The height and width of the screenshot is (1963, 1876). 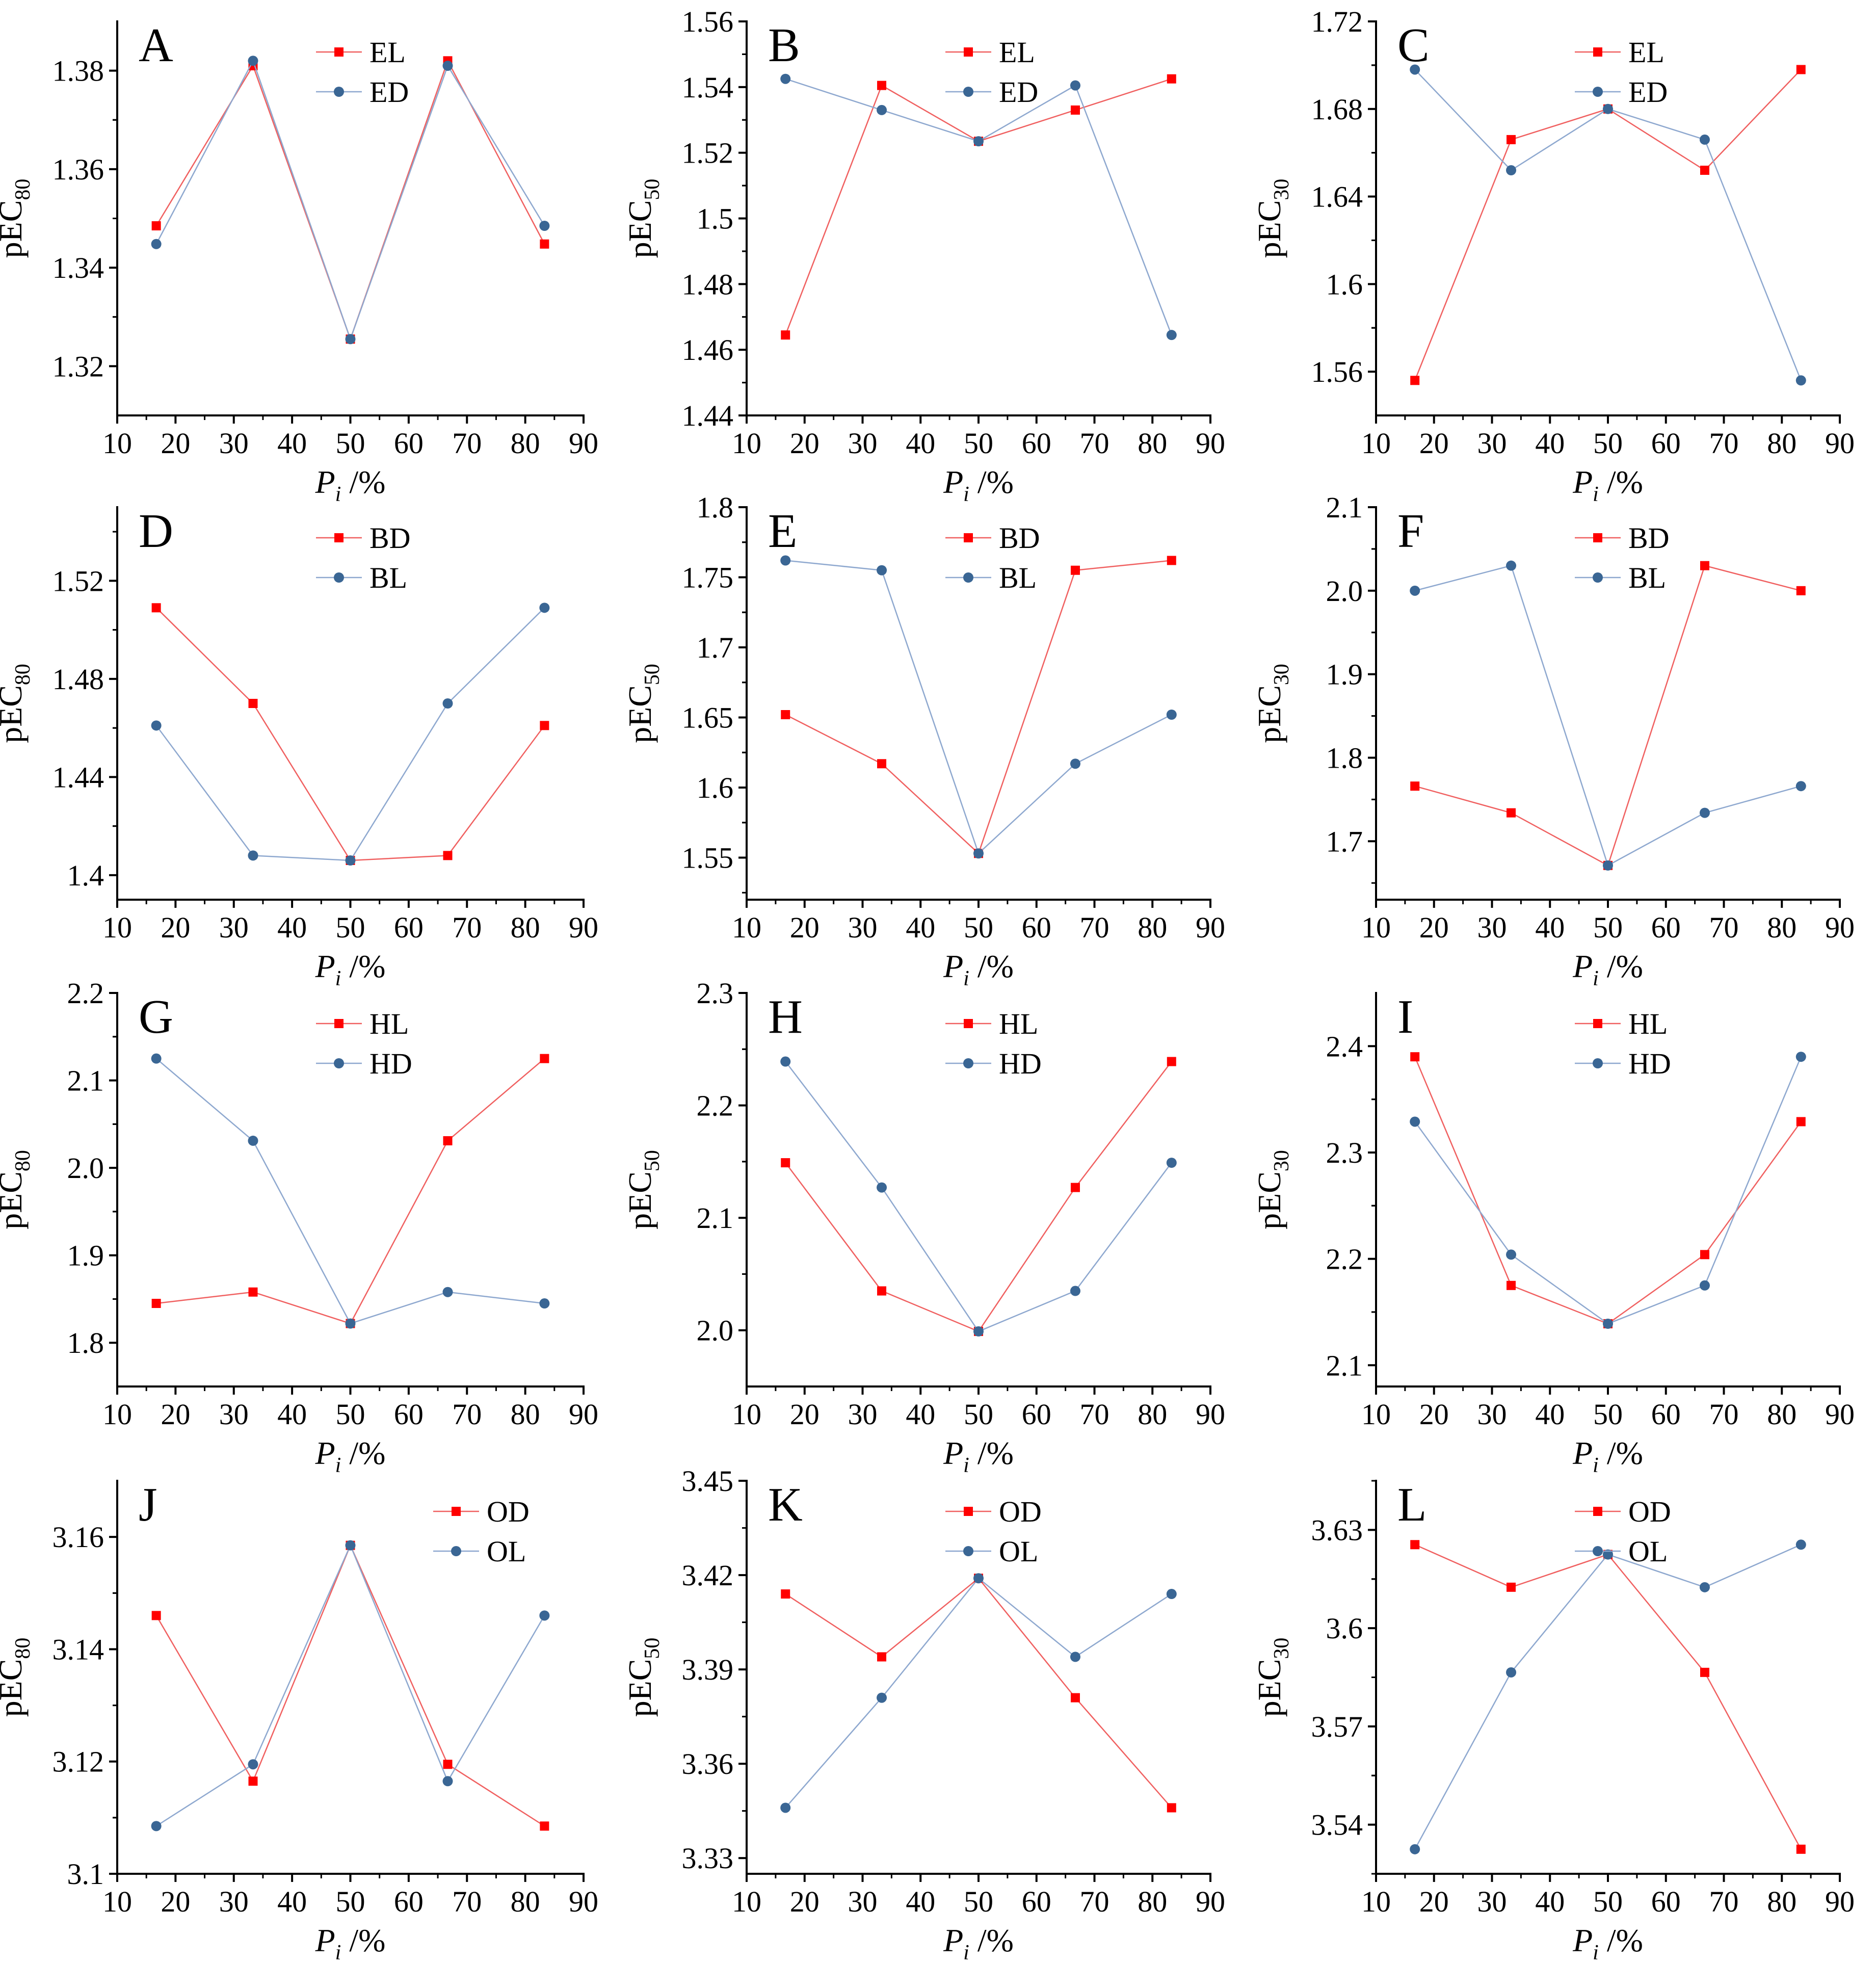 What do you see at coordinates (1344, 1046) in the screenshot?
I see `y-tick-label: 2.4` at bounding box center [1344, 1046].